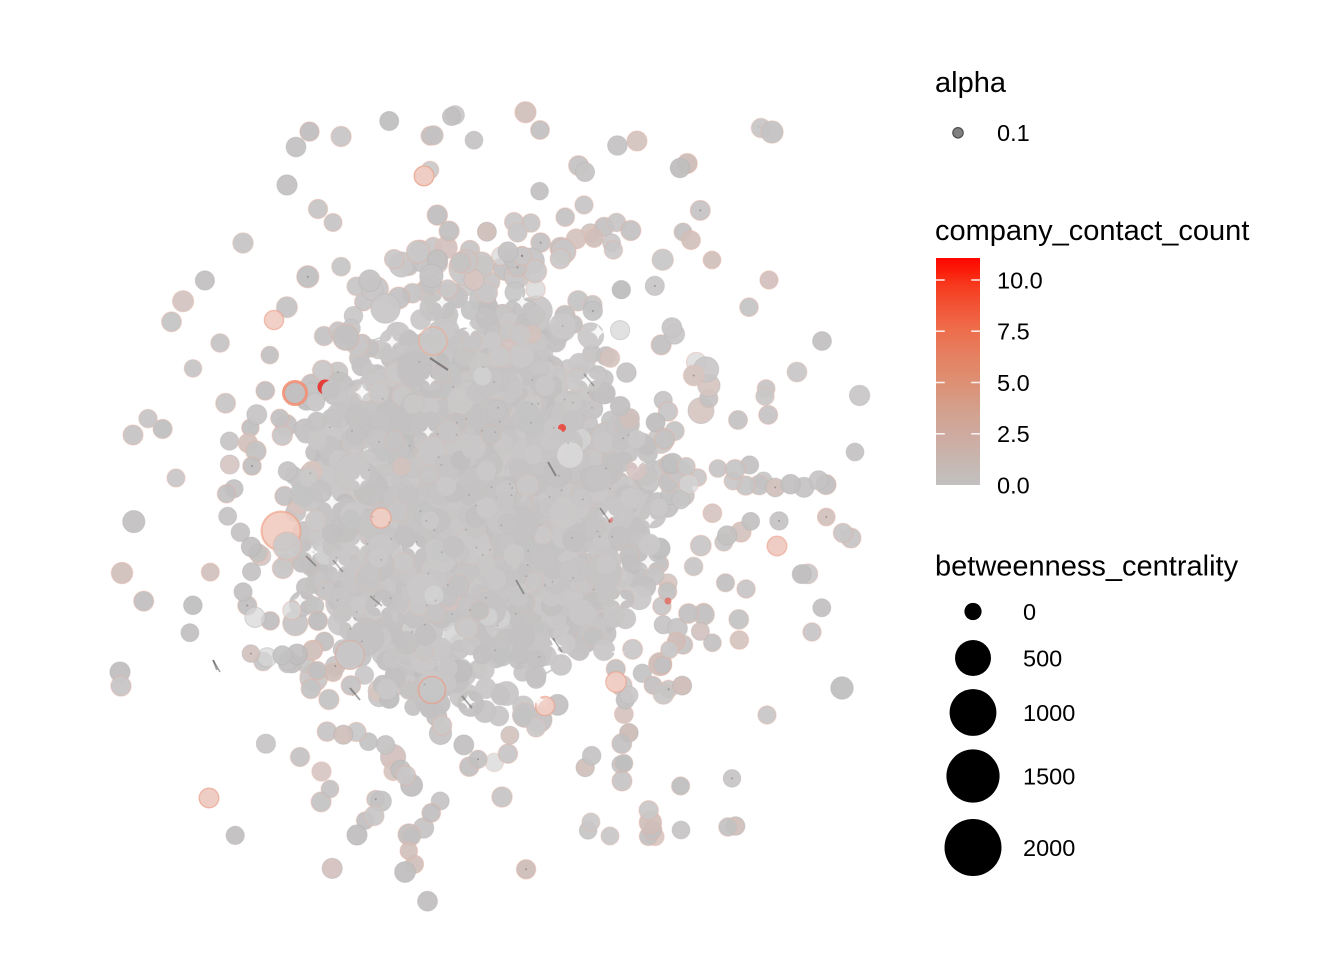 Image resolution: width=1344 pixels, height=965 pixels. What do you see at coordinates (1013, 383) in the screenshot?
I see `svg-text: 5.0` at bounding box center [1013, 383].